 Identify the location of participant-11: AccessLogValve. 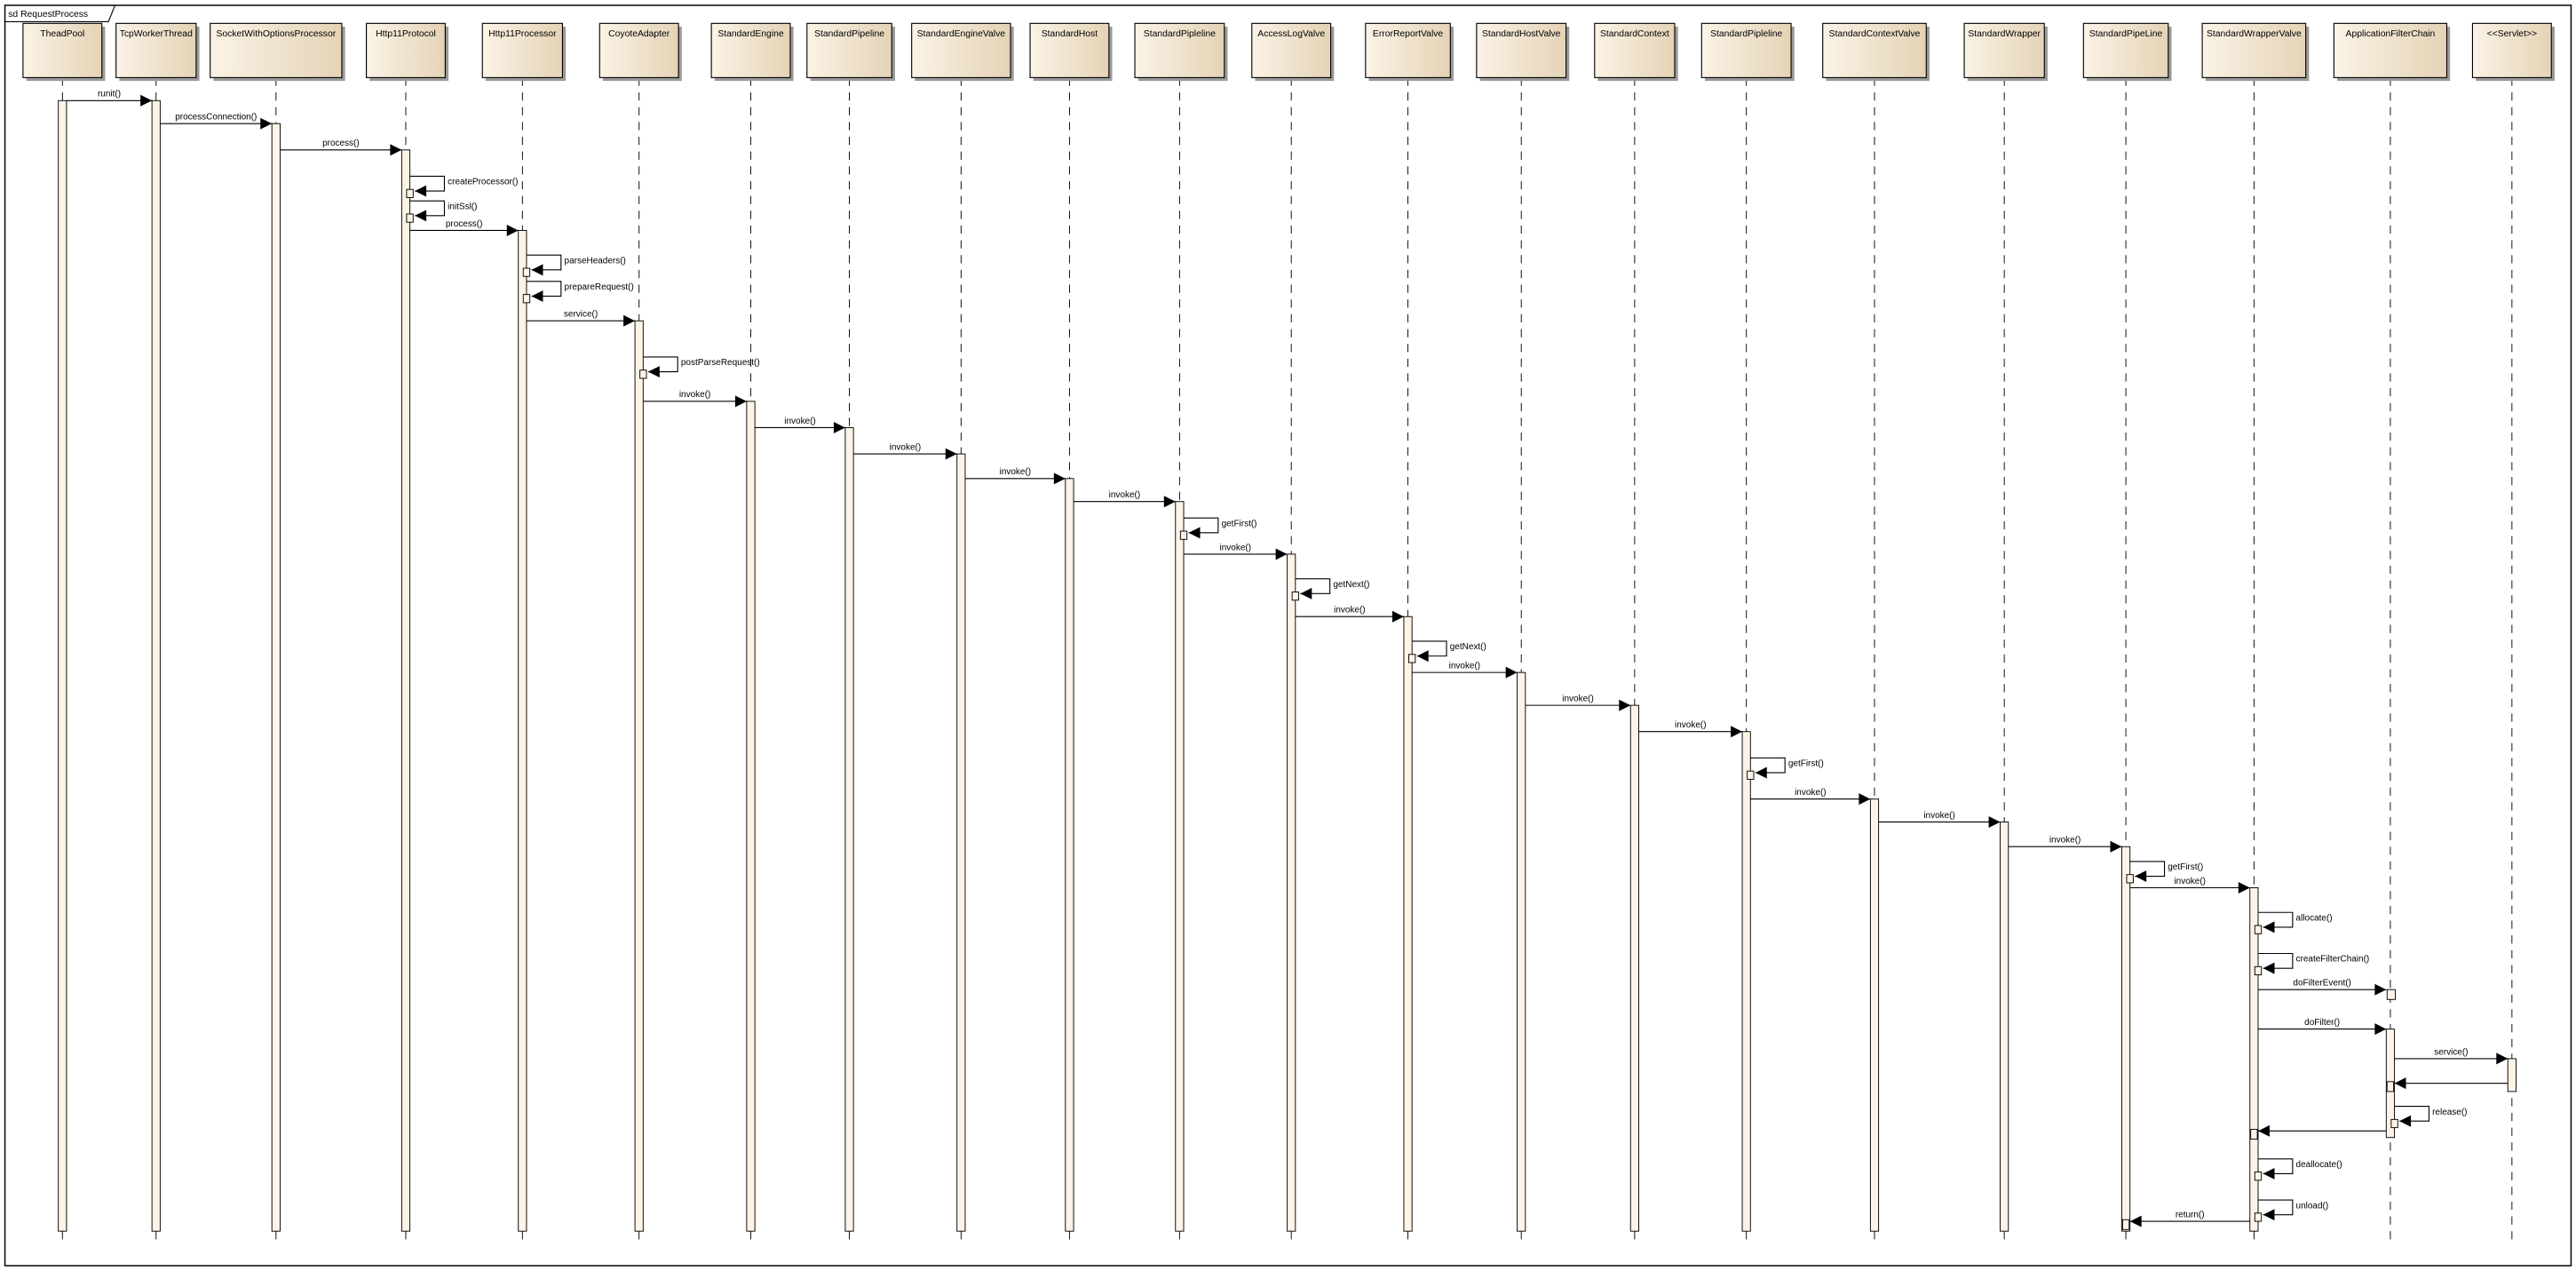
(1293, 52).